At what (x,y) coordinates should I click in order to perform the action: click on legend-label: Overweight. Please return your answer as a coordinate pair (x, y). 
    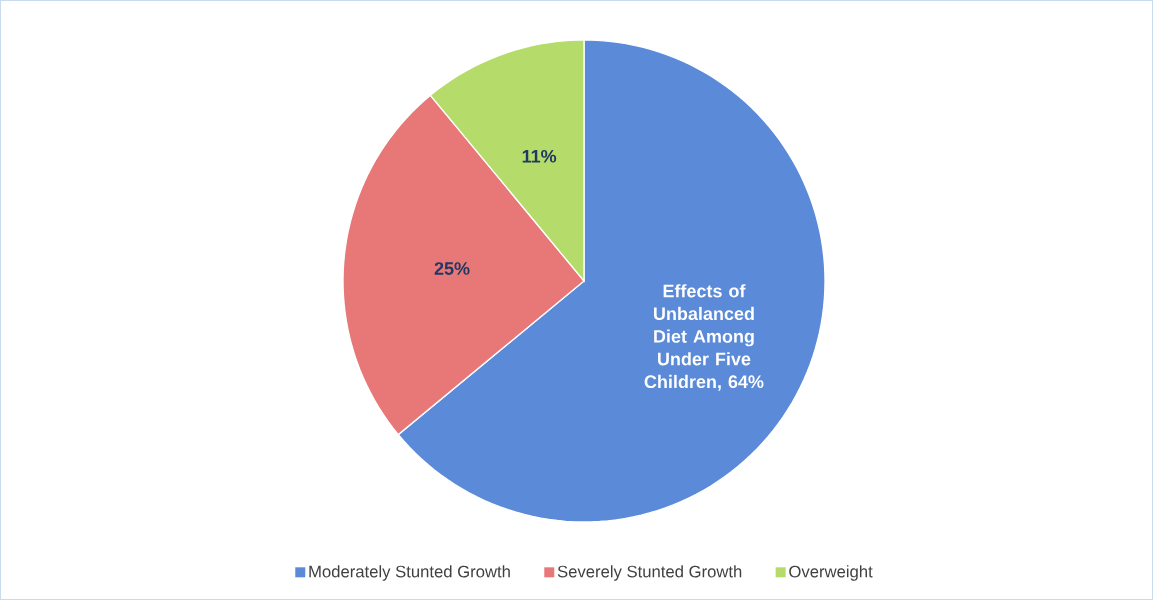
    Looking at the image, I should click on (831, 573).